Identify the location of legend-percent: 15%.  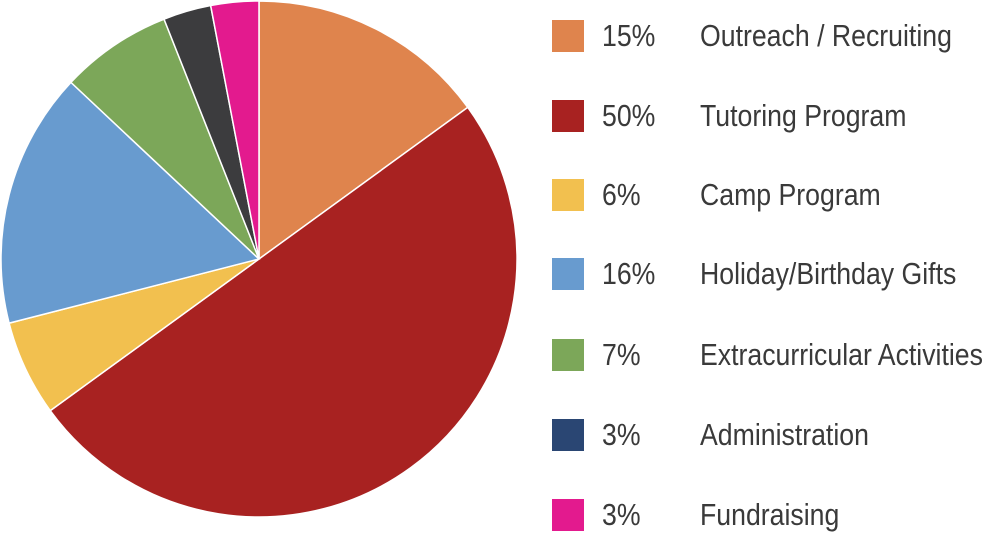
(629, 35).